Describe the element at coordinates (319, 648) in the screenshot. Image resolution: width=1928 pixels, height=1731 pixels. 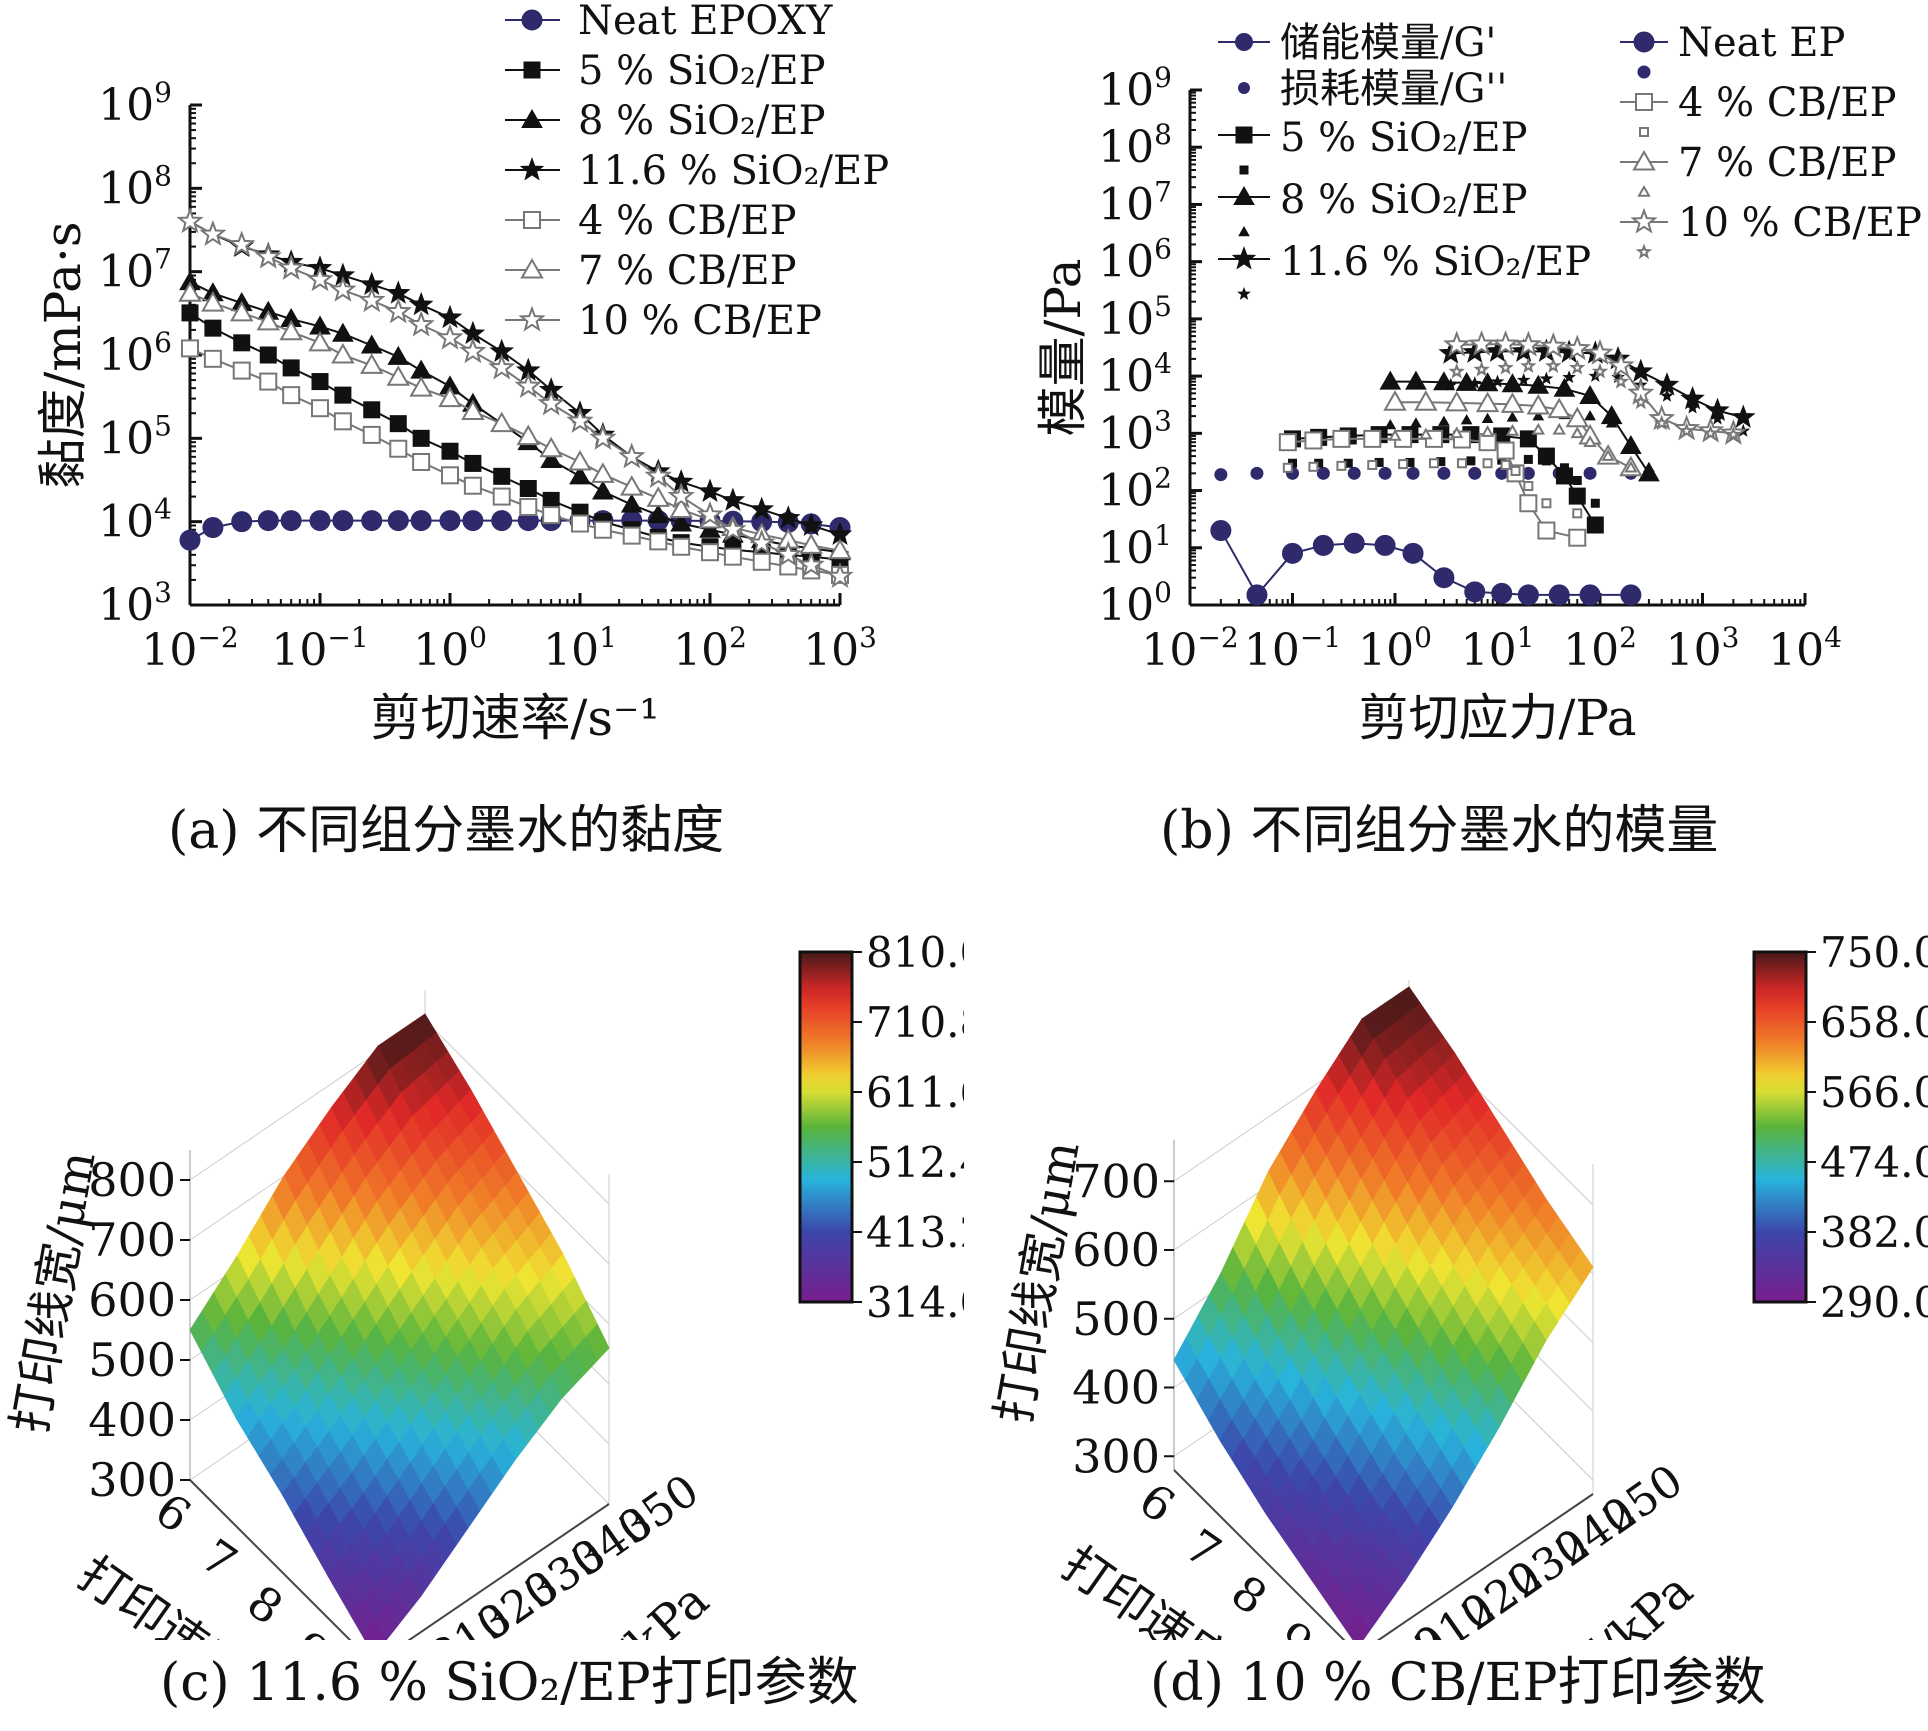
I see `x-tick-label: 10⁻¹` at that location.